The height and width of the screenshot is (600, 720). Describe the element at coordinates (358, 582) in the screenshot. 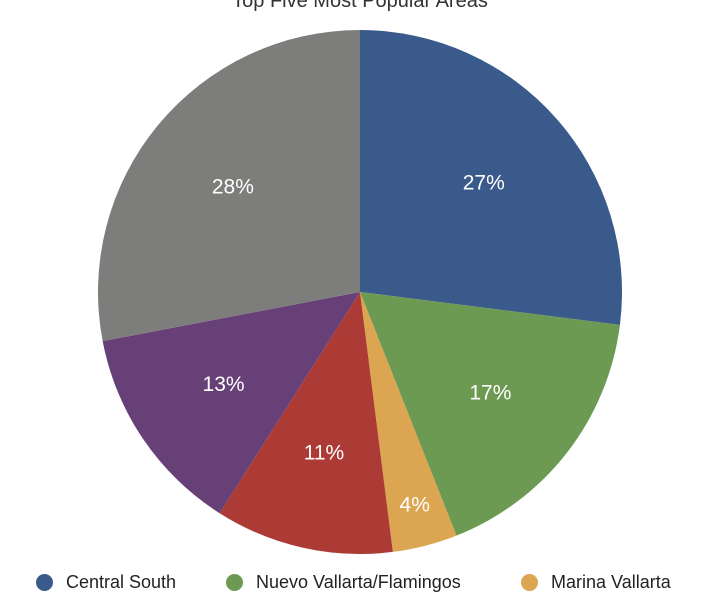

I see `legend-label: Nuevo Vallarta/Flamingos` at that location.